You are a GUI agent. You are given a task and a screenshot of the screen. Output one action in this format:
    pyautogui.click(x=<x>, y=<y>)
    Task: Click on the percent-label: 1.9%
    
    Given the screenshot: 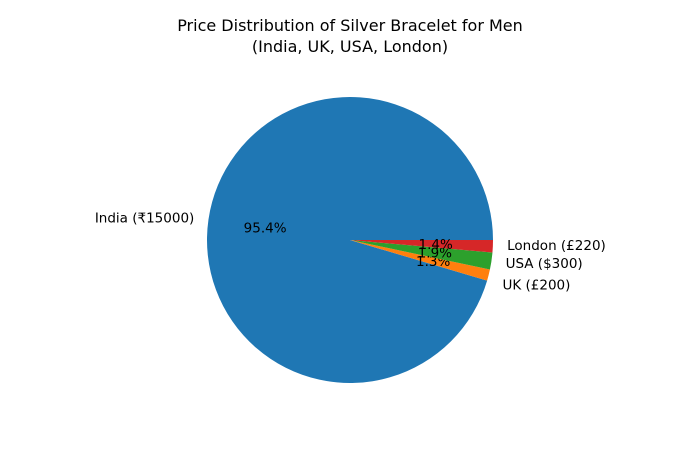 What is the action you would take?
    pyautogui.click(x=435, y=254)
    